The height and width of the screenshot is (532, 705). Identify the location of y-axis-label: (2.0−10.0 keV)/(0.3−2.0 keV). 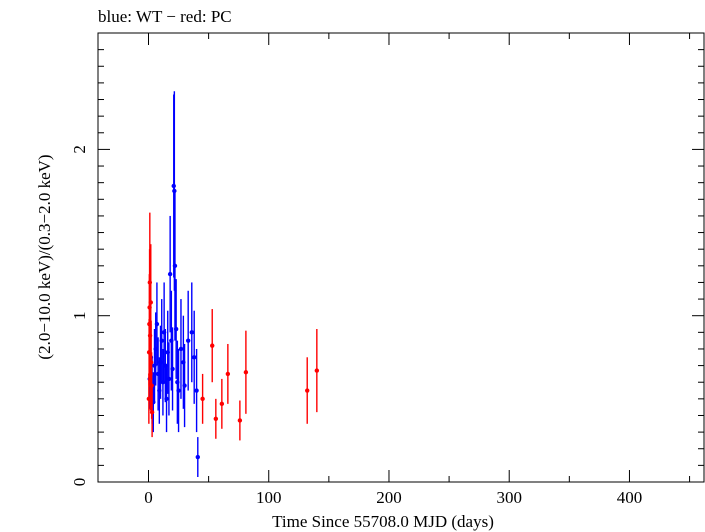
(44, 256).